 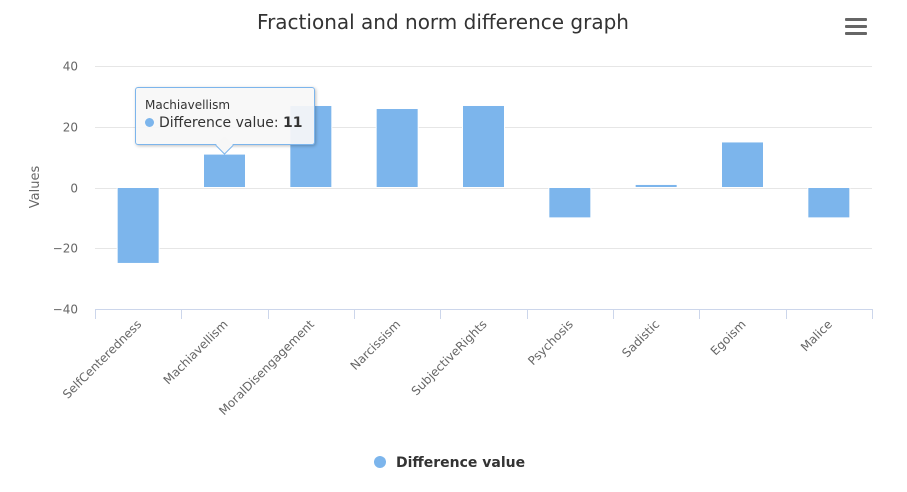 I want to click on bar-subjectiverights, so click(x=483, y=146).